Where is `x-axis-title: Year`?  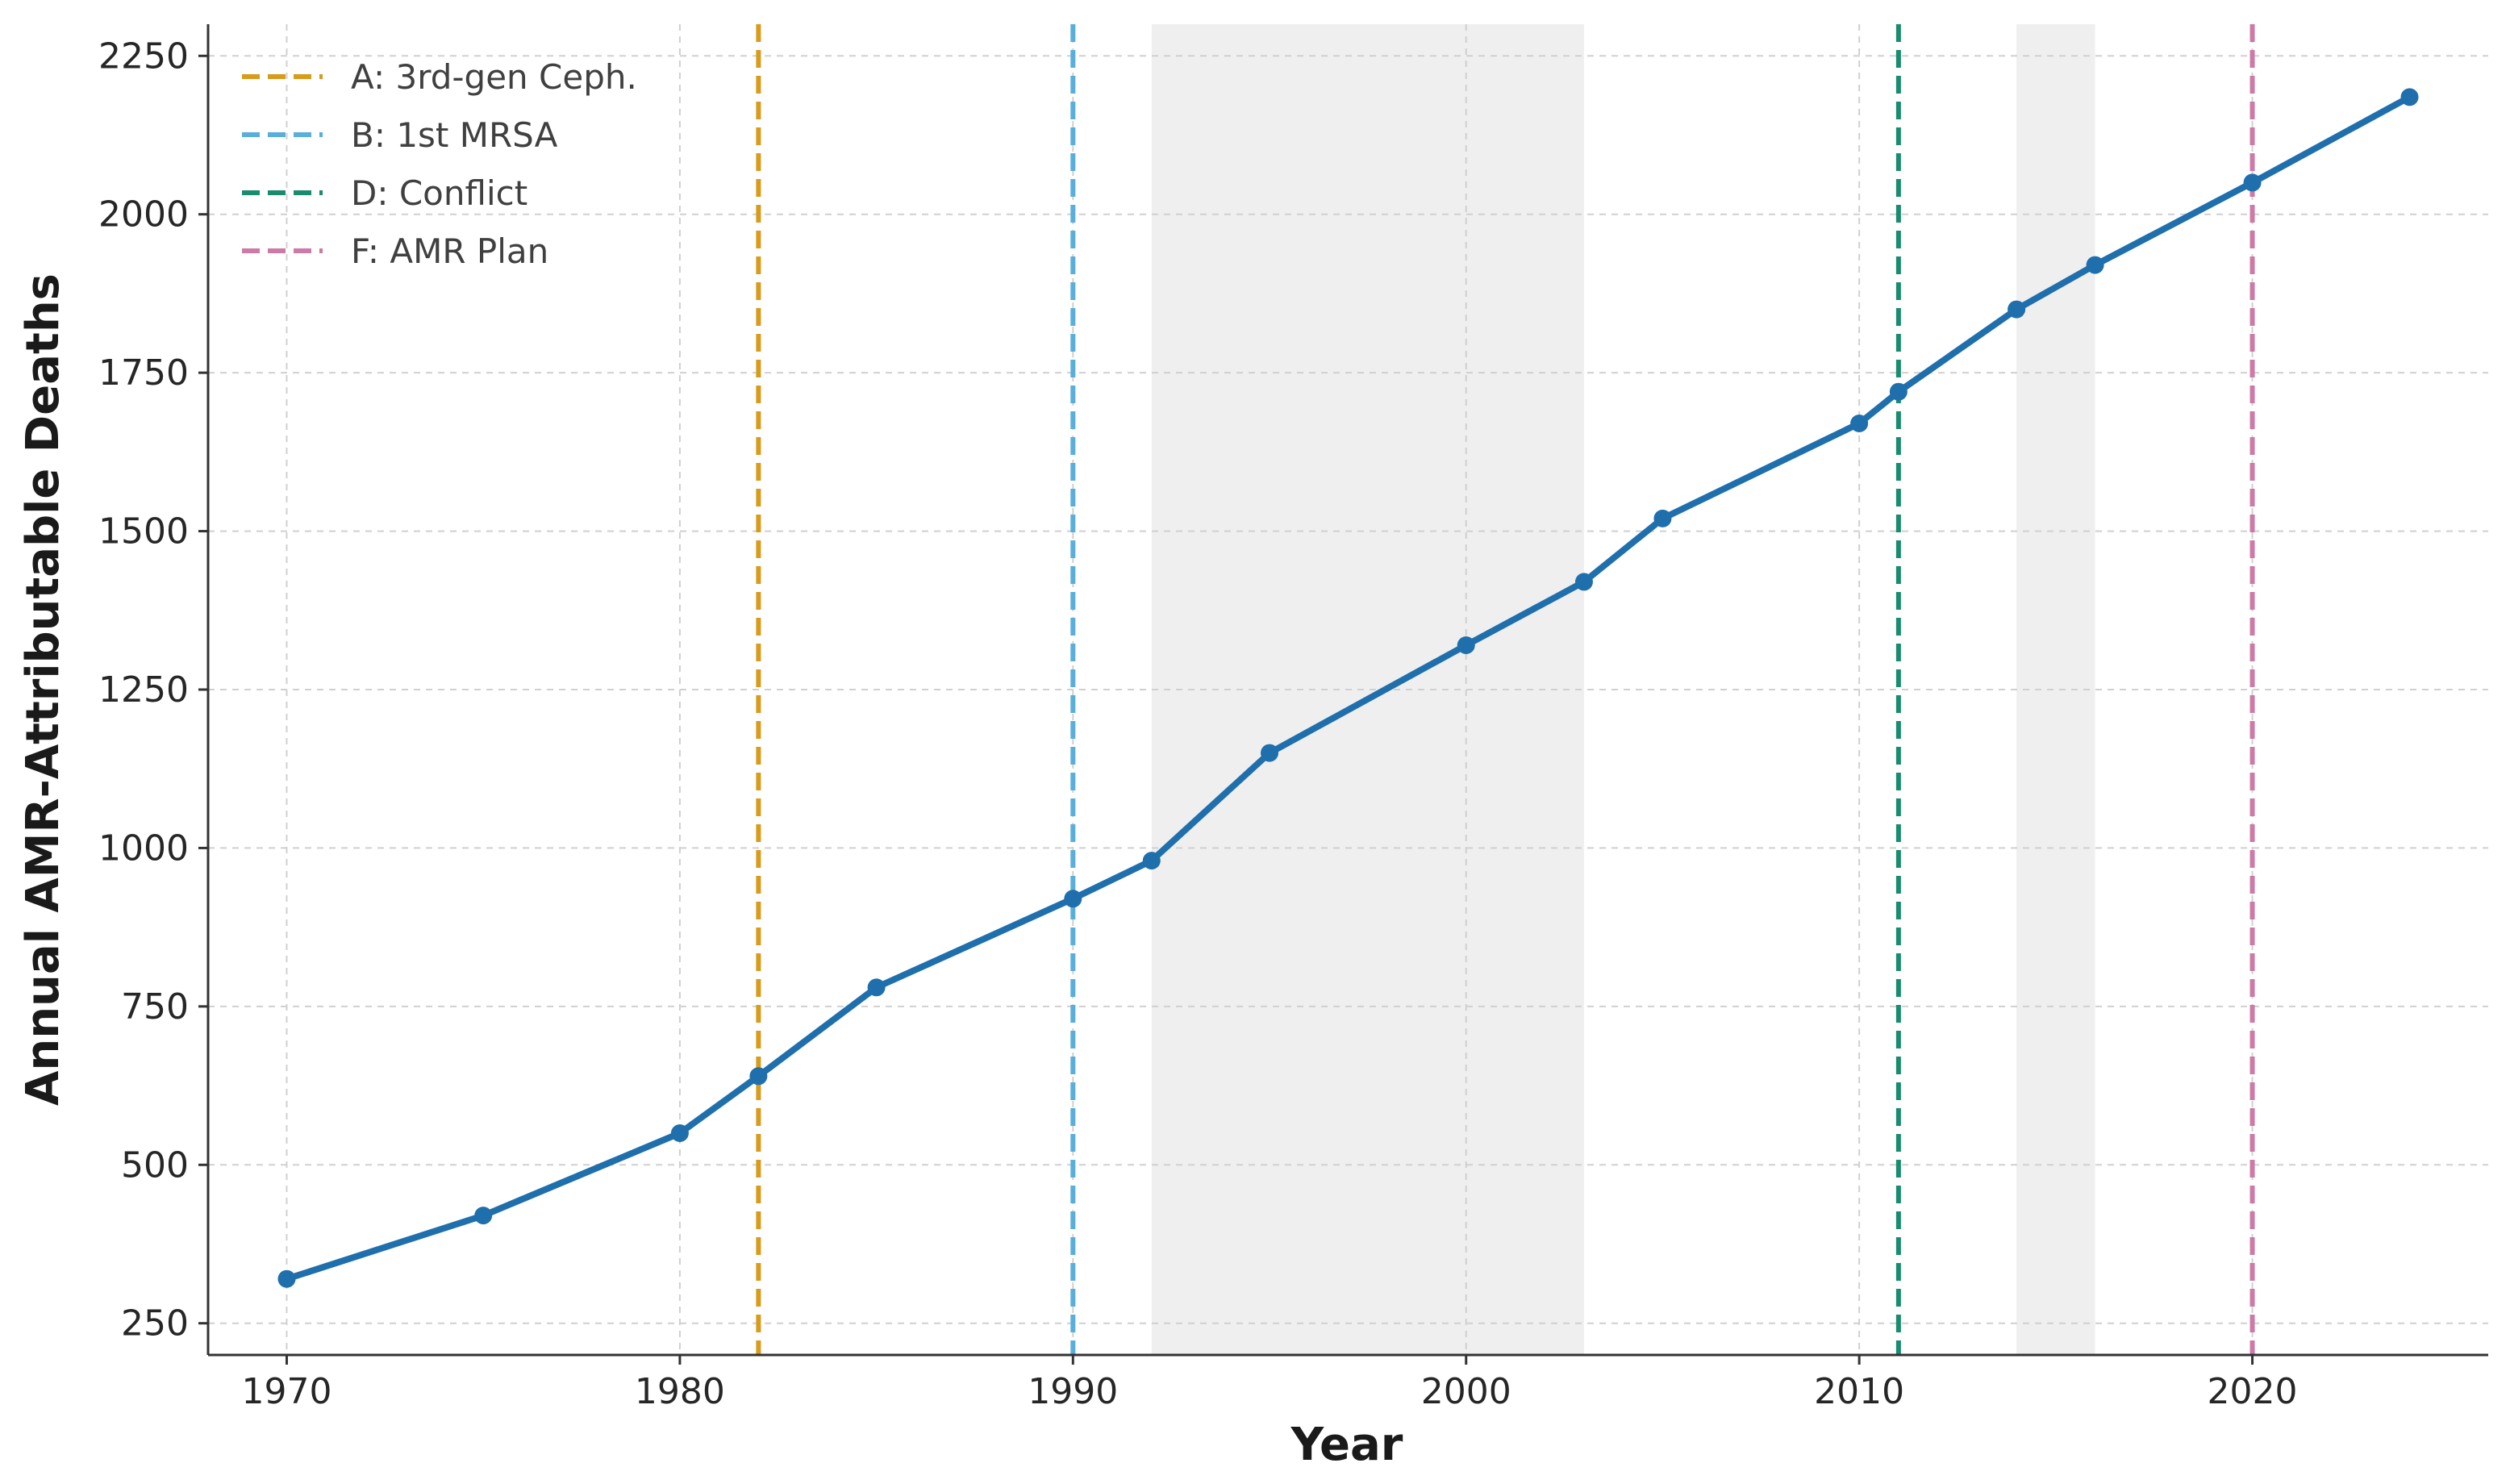 x-axis-title: Year is located at coordinates (1346, 1445).